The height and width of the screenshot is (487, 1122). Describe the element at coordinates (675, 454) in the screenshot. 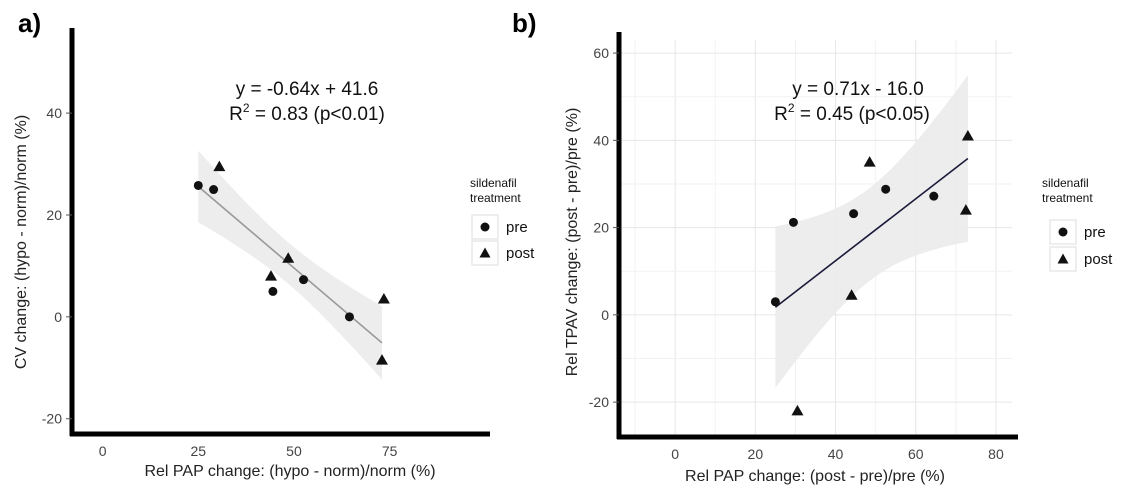

I see `panel-b-x-tick-label: 0` at that location.